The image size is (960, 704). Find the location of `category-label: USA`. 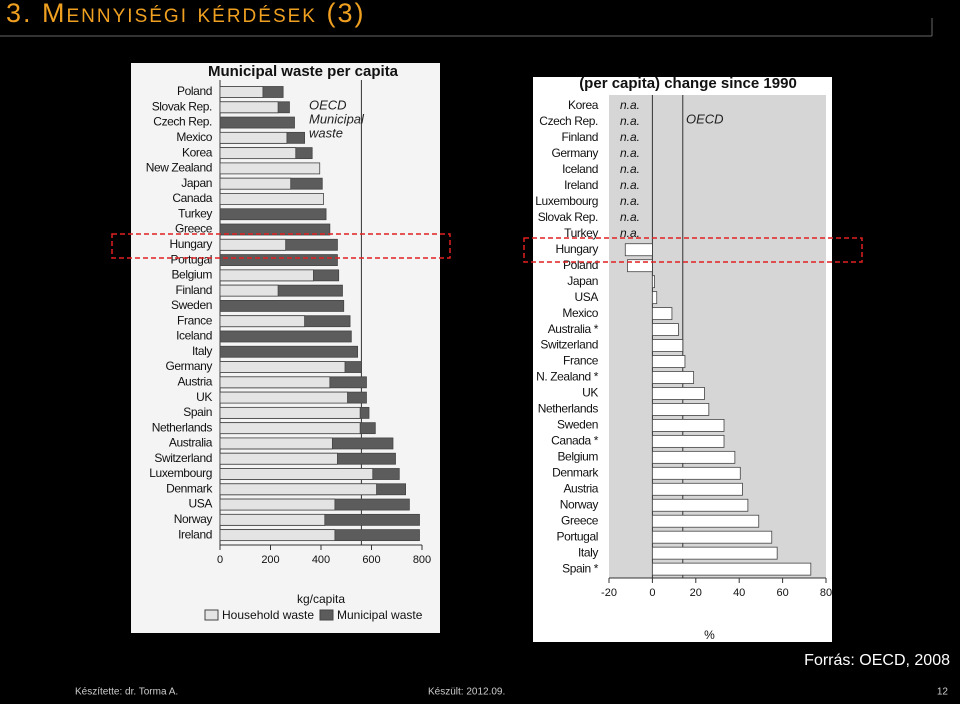

category-label: USA is located at coordinates (201, 504).